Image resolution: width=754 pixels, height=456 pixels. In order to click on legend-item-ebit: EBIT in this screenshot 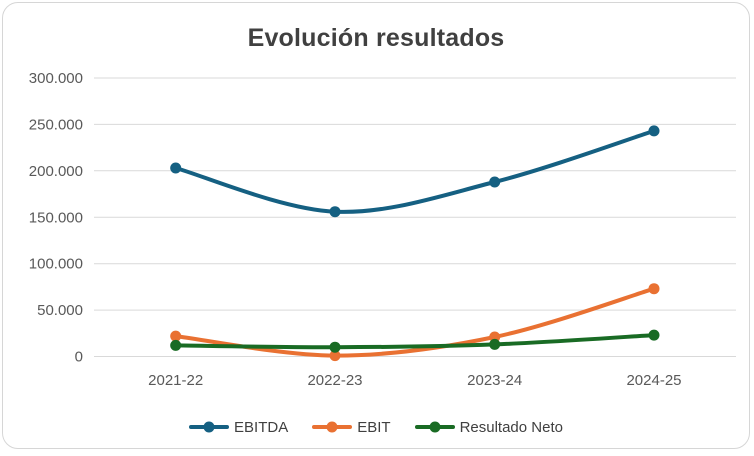, I will do `click(351, 427)`.